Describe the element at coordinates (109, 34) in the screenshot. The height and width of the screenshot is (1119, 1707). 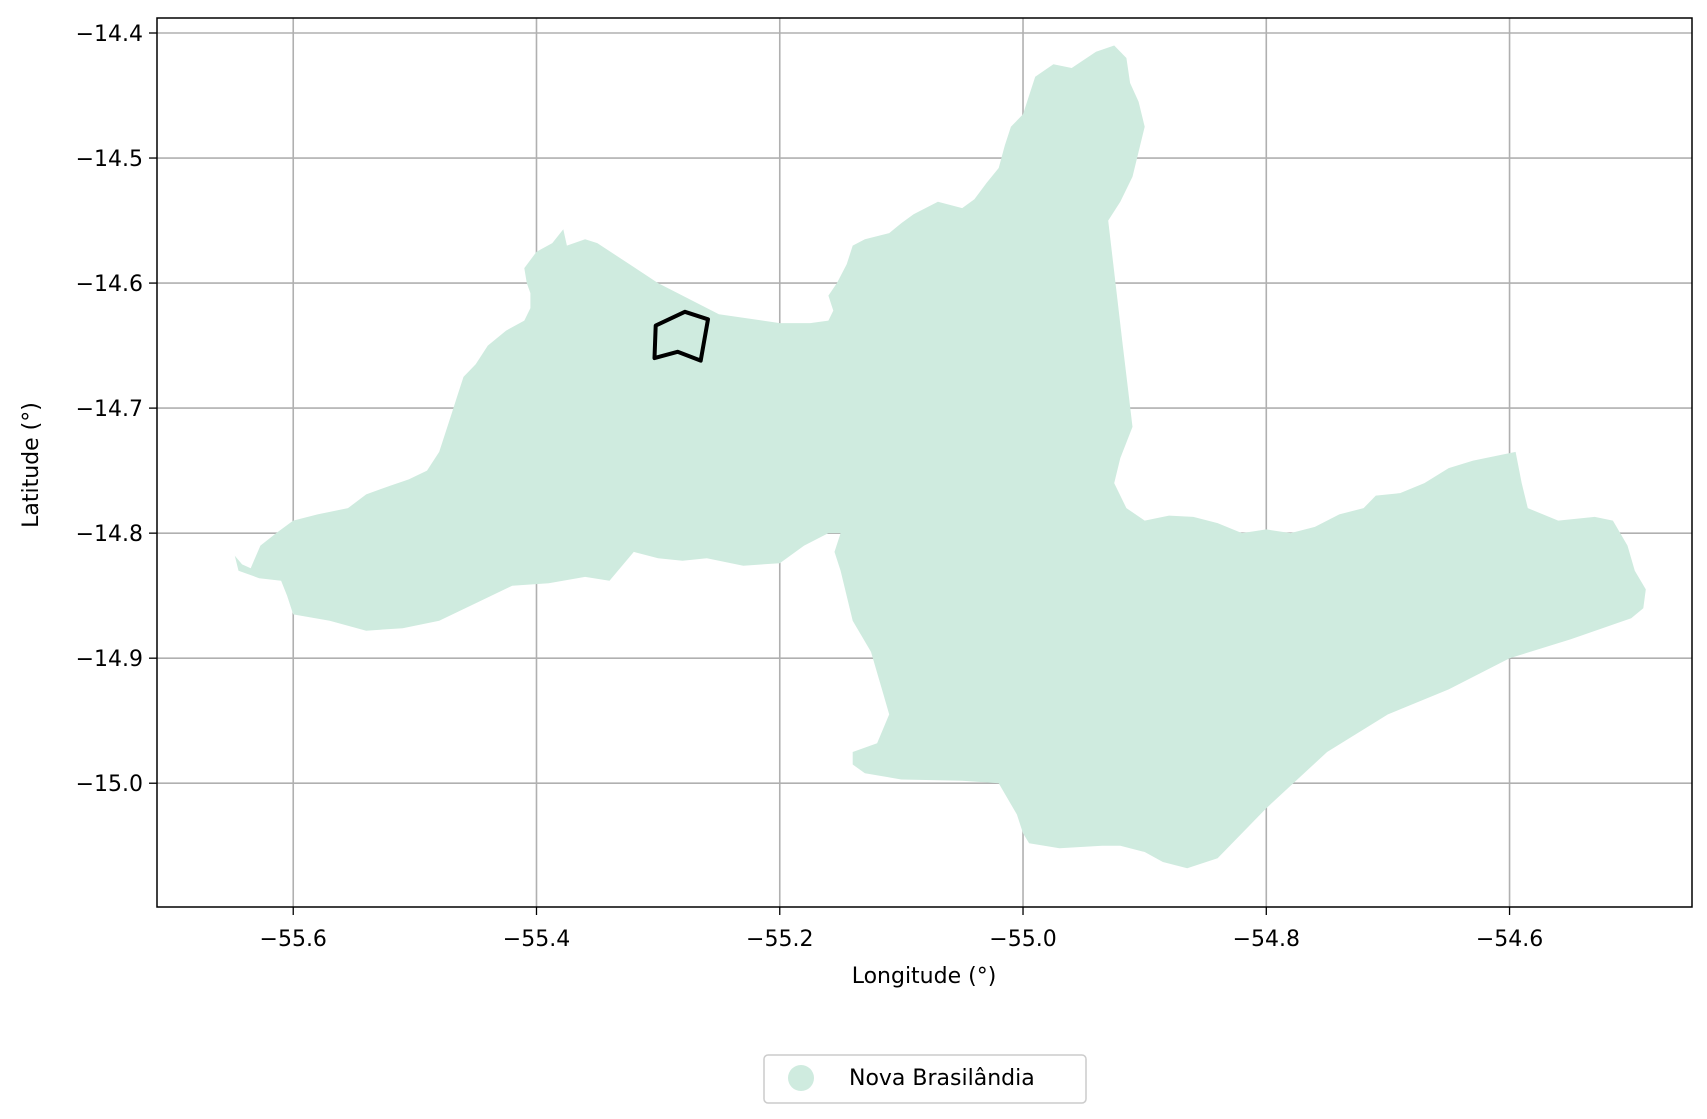
I see `y-tick-label: −14.4` at that location.